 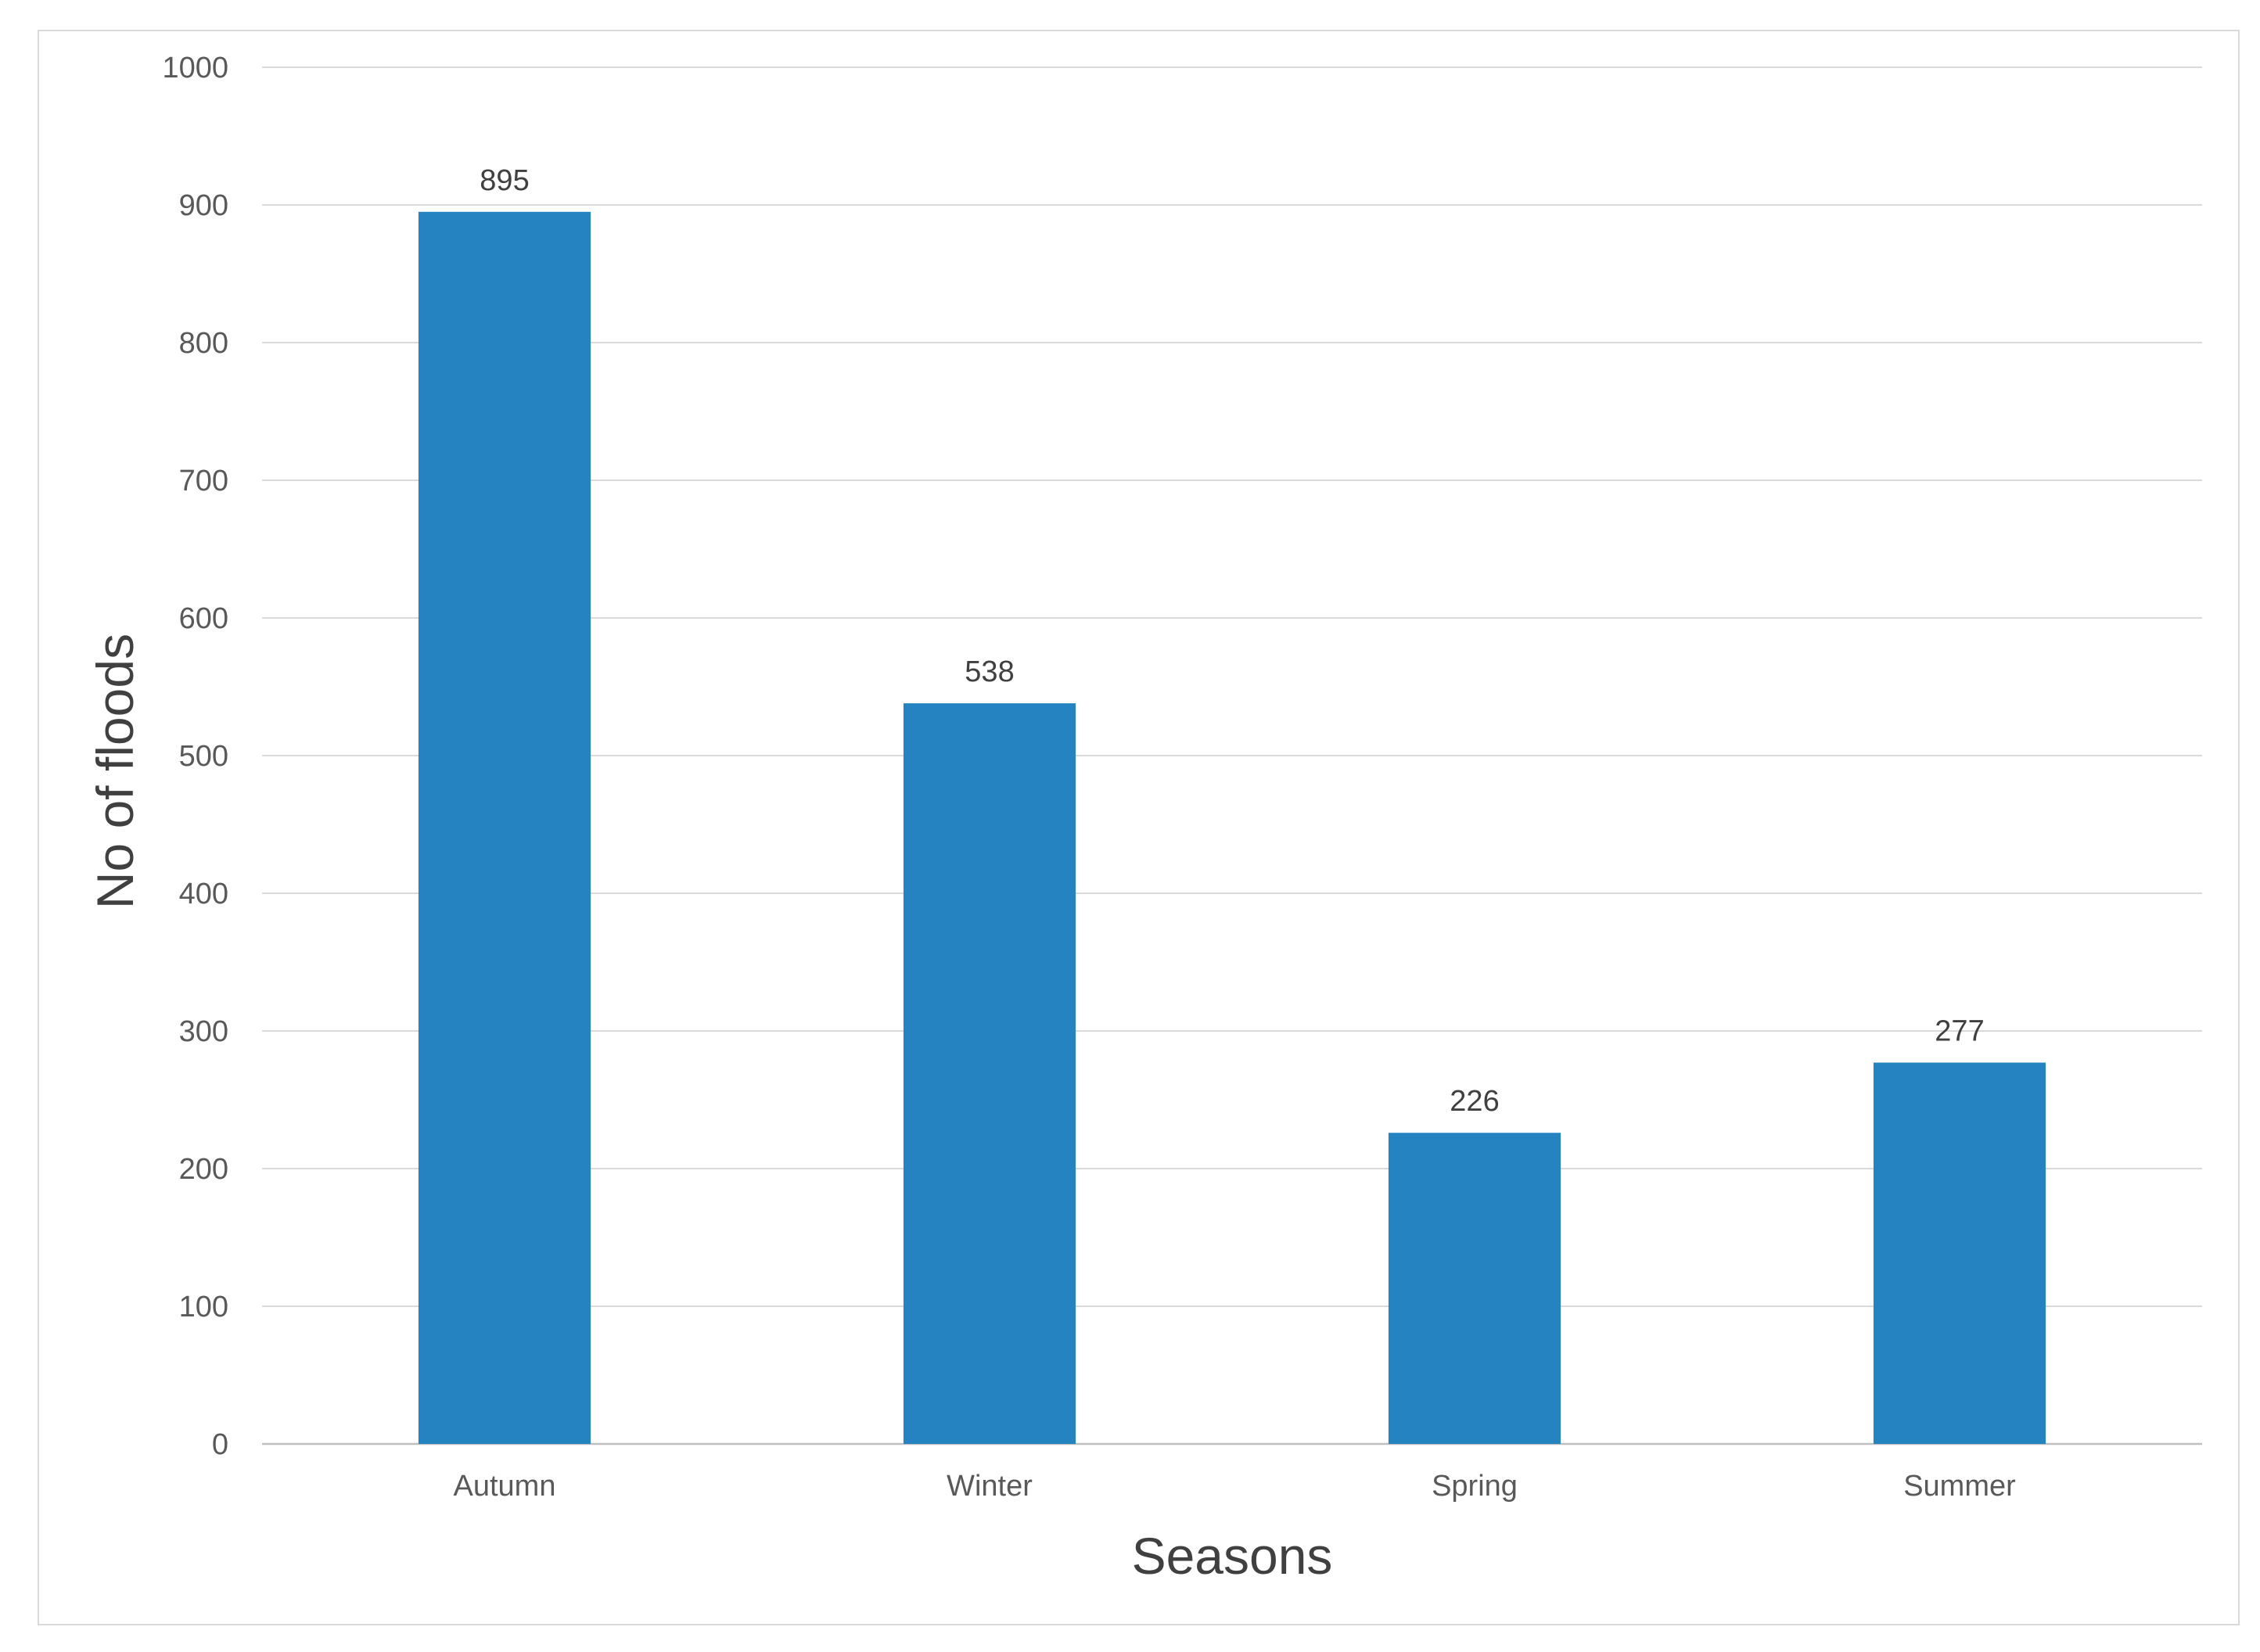 What do you see at coordinates (203, 1169) in the screenshot?
I see `y-tick-label: 200` at bounding box center [203, 1169].